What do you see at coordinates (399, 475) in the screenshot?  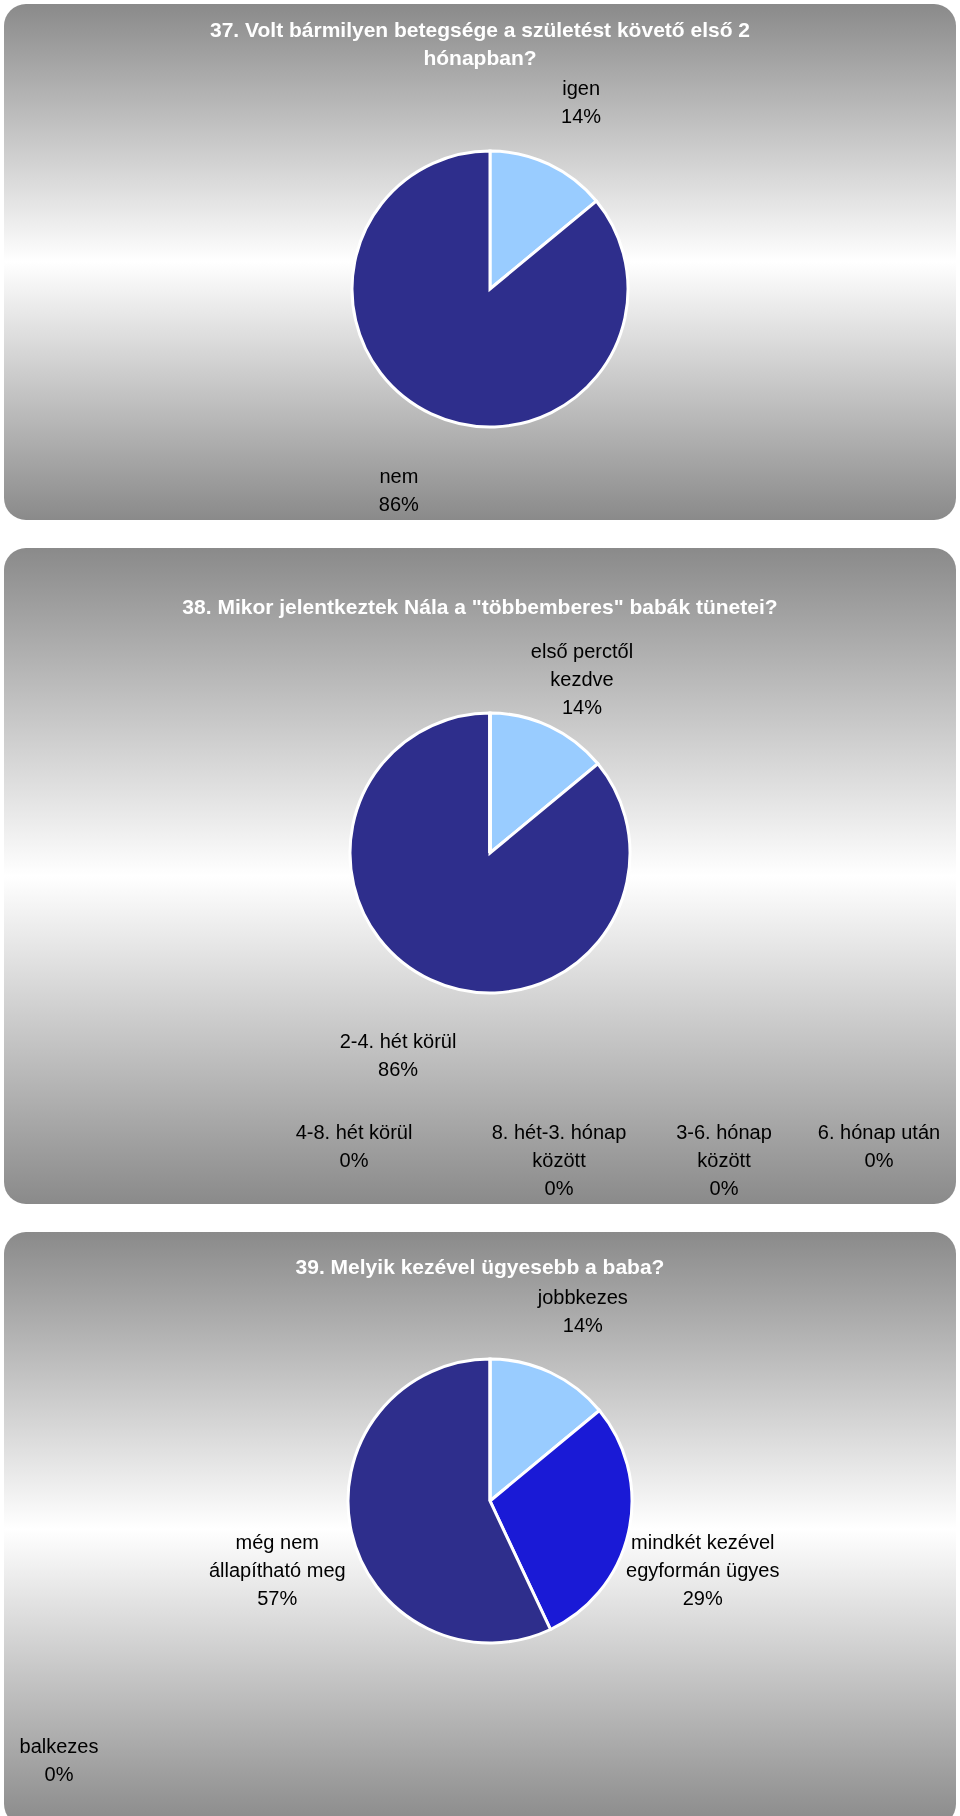 I see `slice-label: nem` at bounding box center [399, 475].